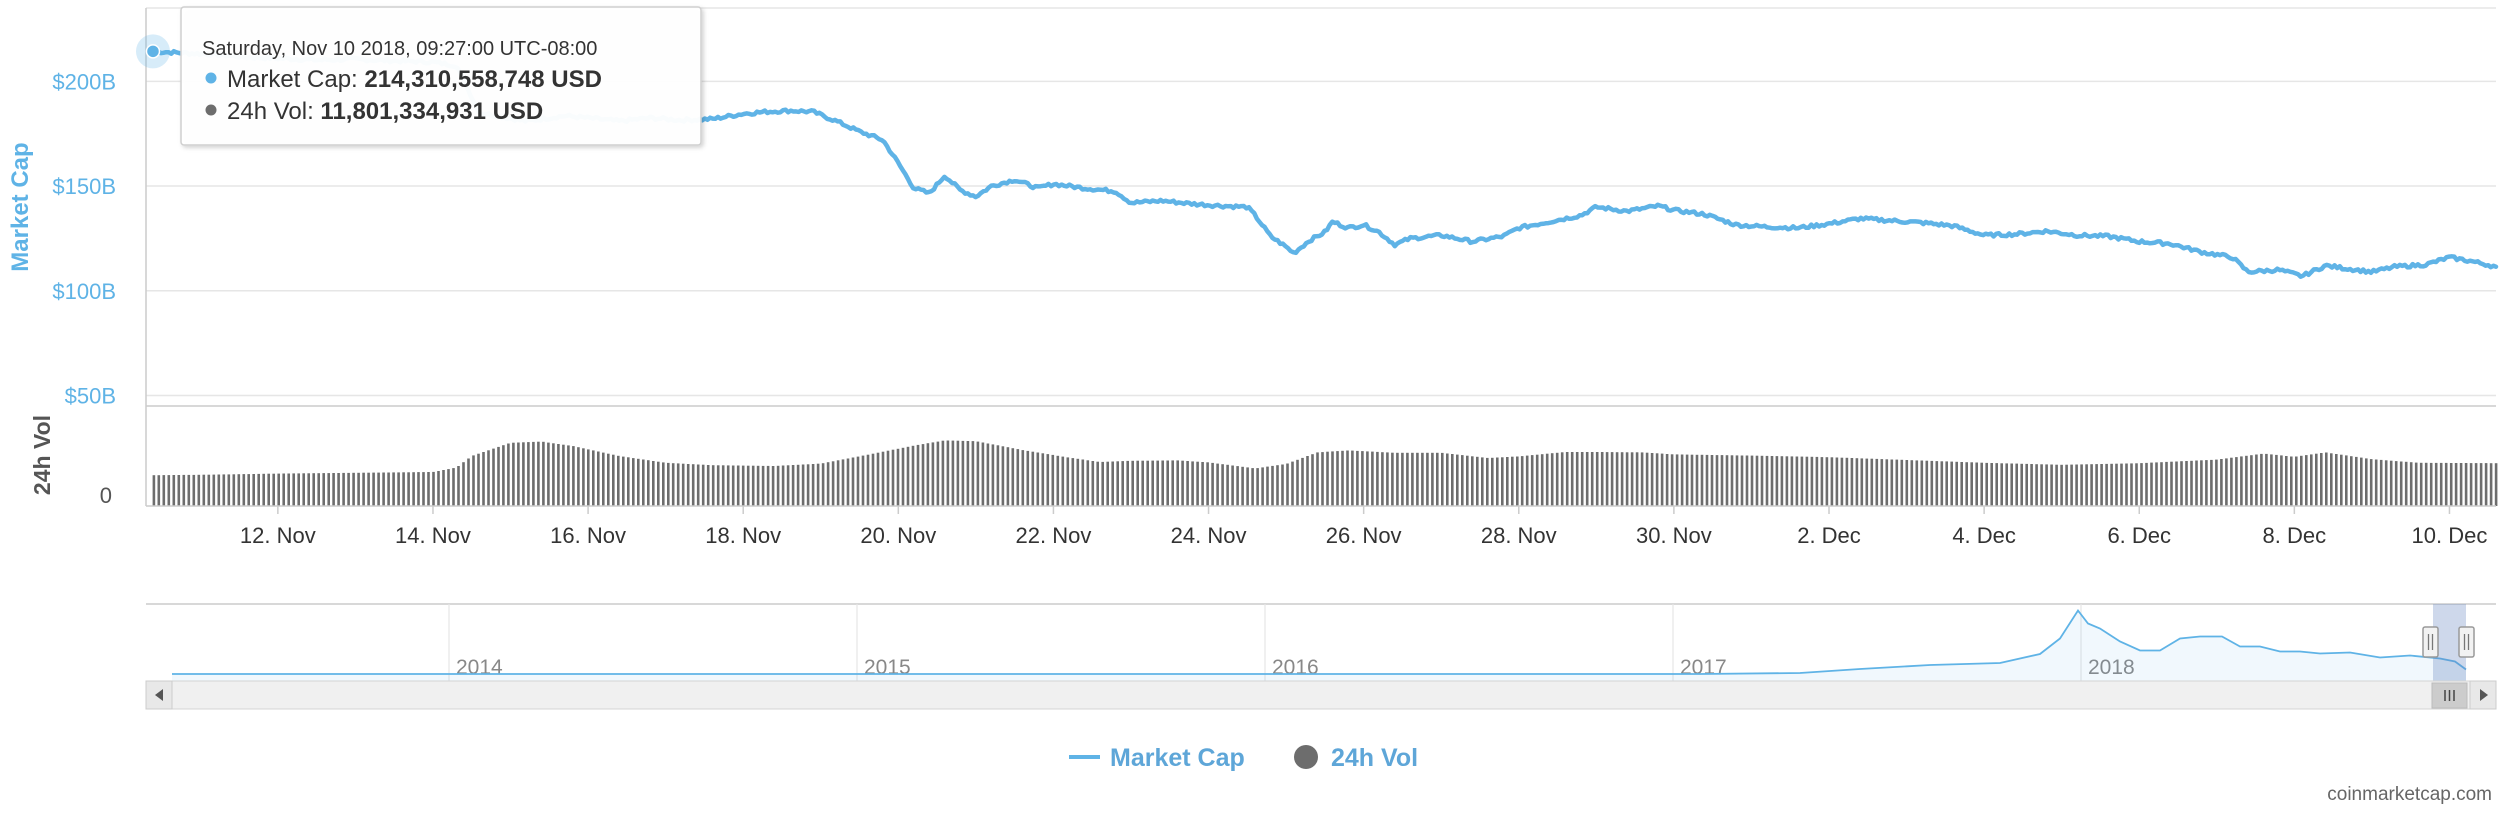 This screenshot has width=2504, height=829. I want to click on legend-item-market-cap: Market Cap, so click(1157, 758).